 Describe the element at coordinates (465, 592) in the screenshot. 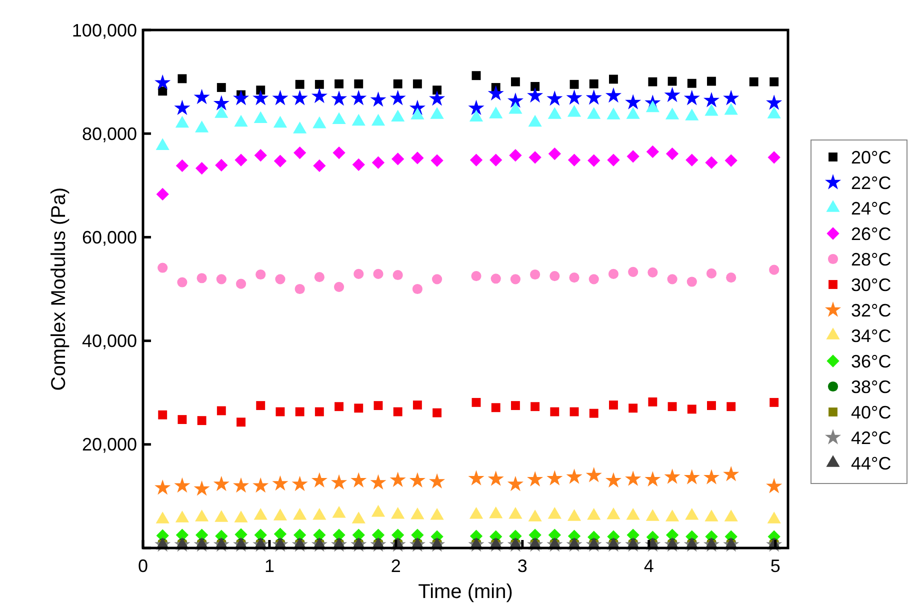

I see `x-axis-title: Time (min)` at that location.